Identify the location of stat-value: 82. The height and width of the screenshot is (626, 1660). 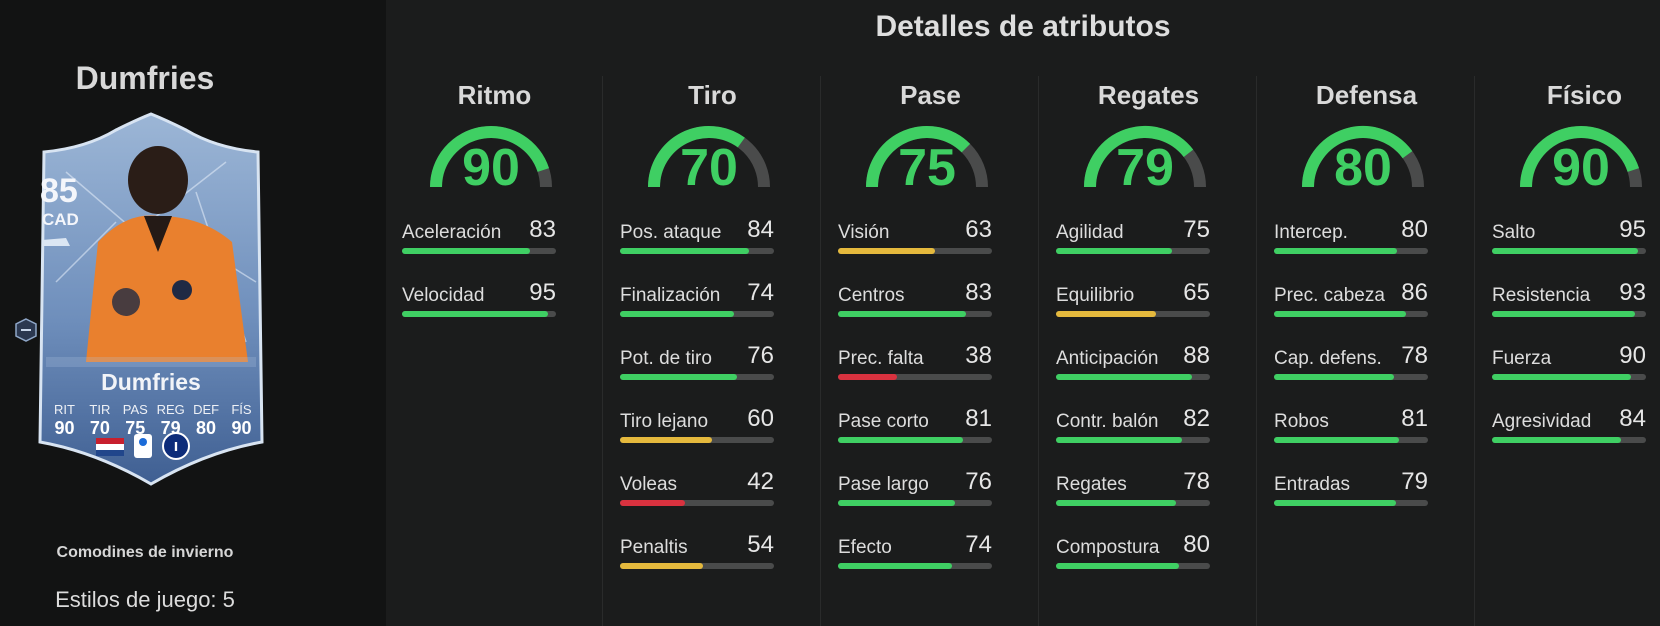
(1196, 418).